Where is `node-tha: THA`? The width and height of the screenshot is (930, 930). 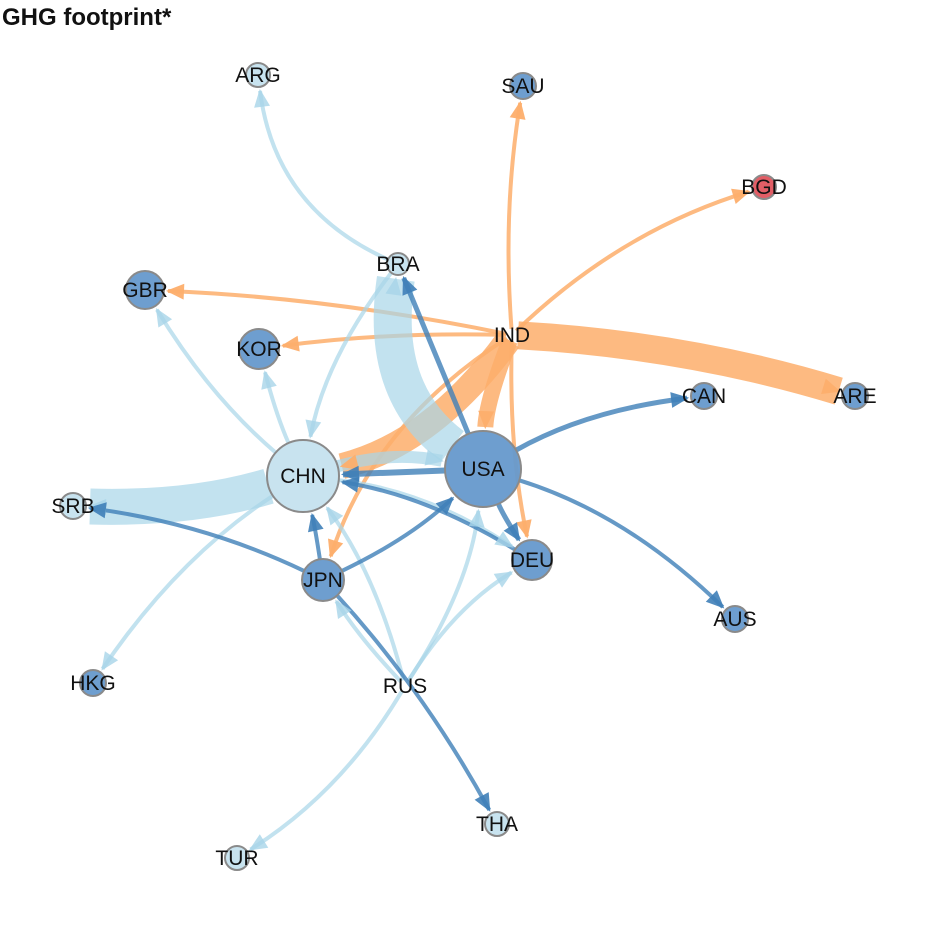 node-tha: THA is located at coordinates (497, 824).